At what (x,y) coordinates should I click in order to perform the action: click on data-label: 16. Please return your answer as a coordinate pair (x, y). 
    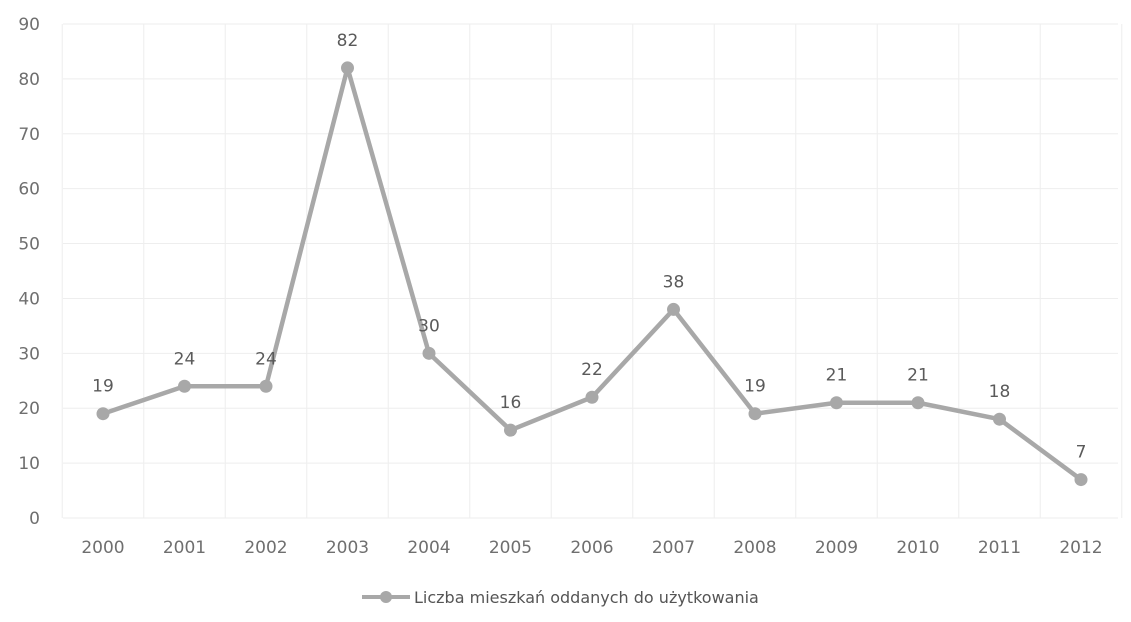
    Looking at the image, I should click on (511, 403).